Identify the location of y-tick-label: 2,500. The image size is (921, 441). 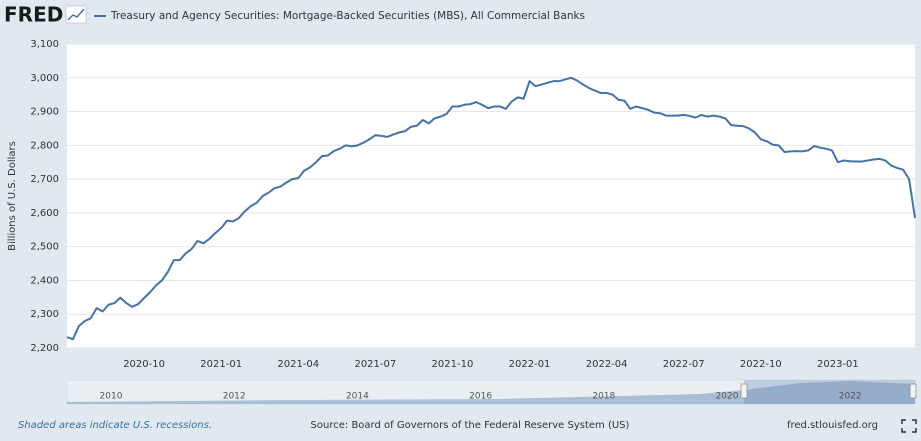
(44, 247).